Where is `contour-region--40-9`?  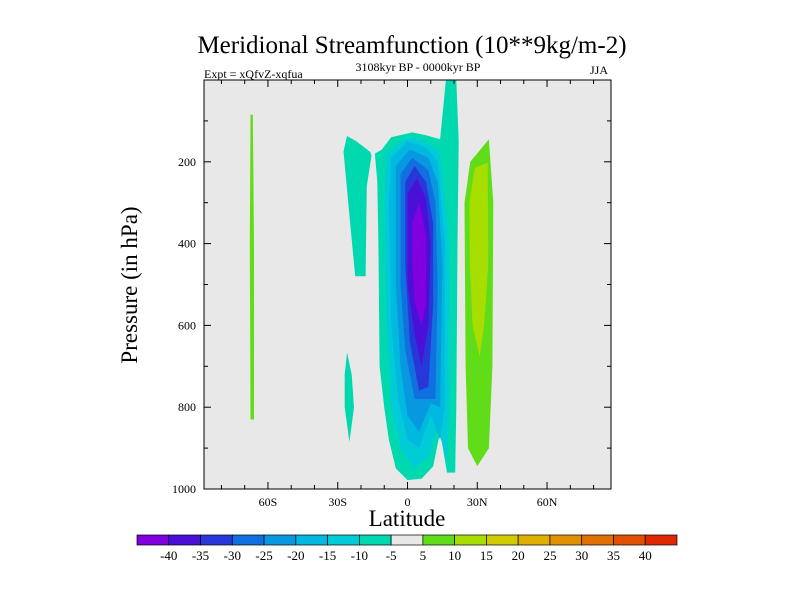
contour-region--40-9 is located at coordinates (419, 264).